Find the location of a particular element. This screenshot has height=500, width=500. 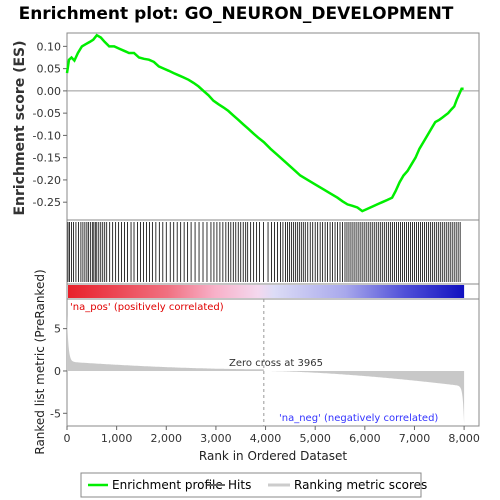

metric-y-axis-label: Ranked list metric (PreRanked) is located at coordinates (40, 361).